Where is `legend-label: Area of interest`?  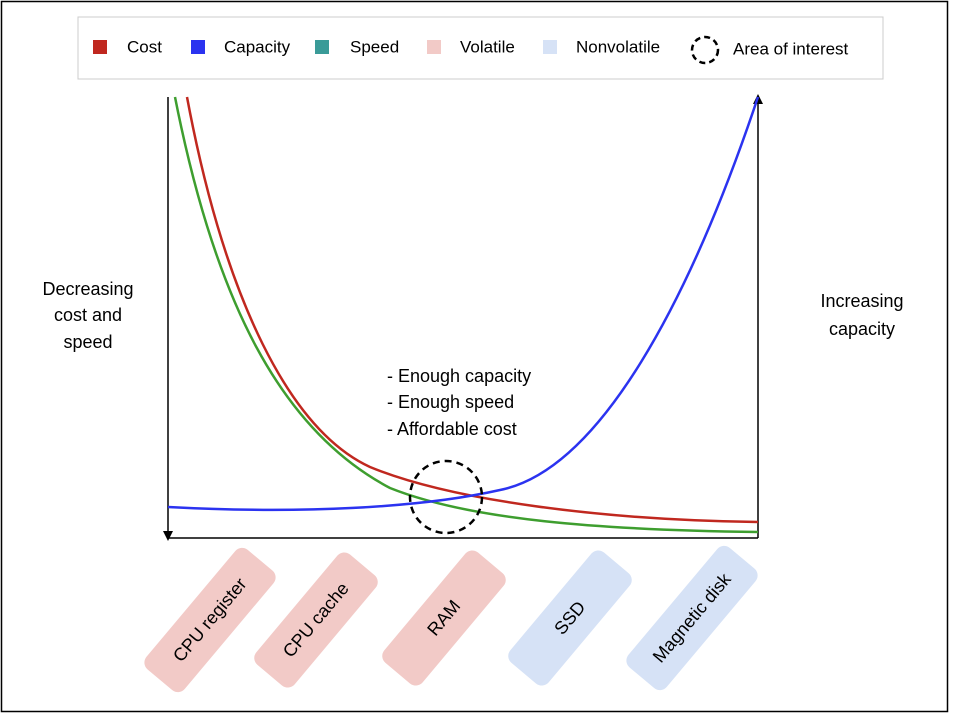
legend-label: Area of interest is located at coordinates (791, 48).